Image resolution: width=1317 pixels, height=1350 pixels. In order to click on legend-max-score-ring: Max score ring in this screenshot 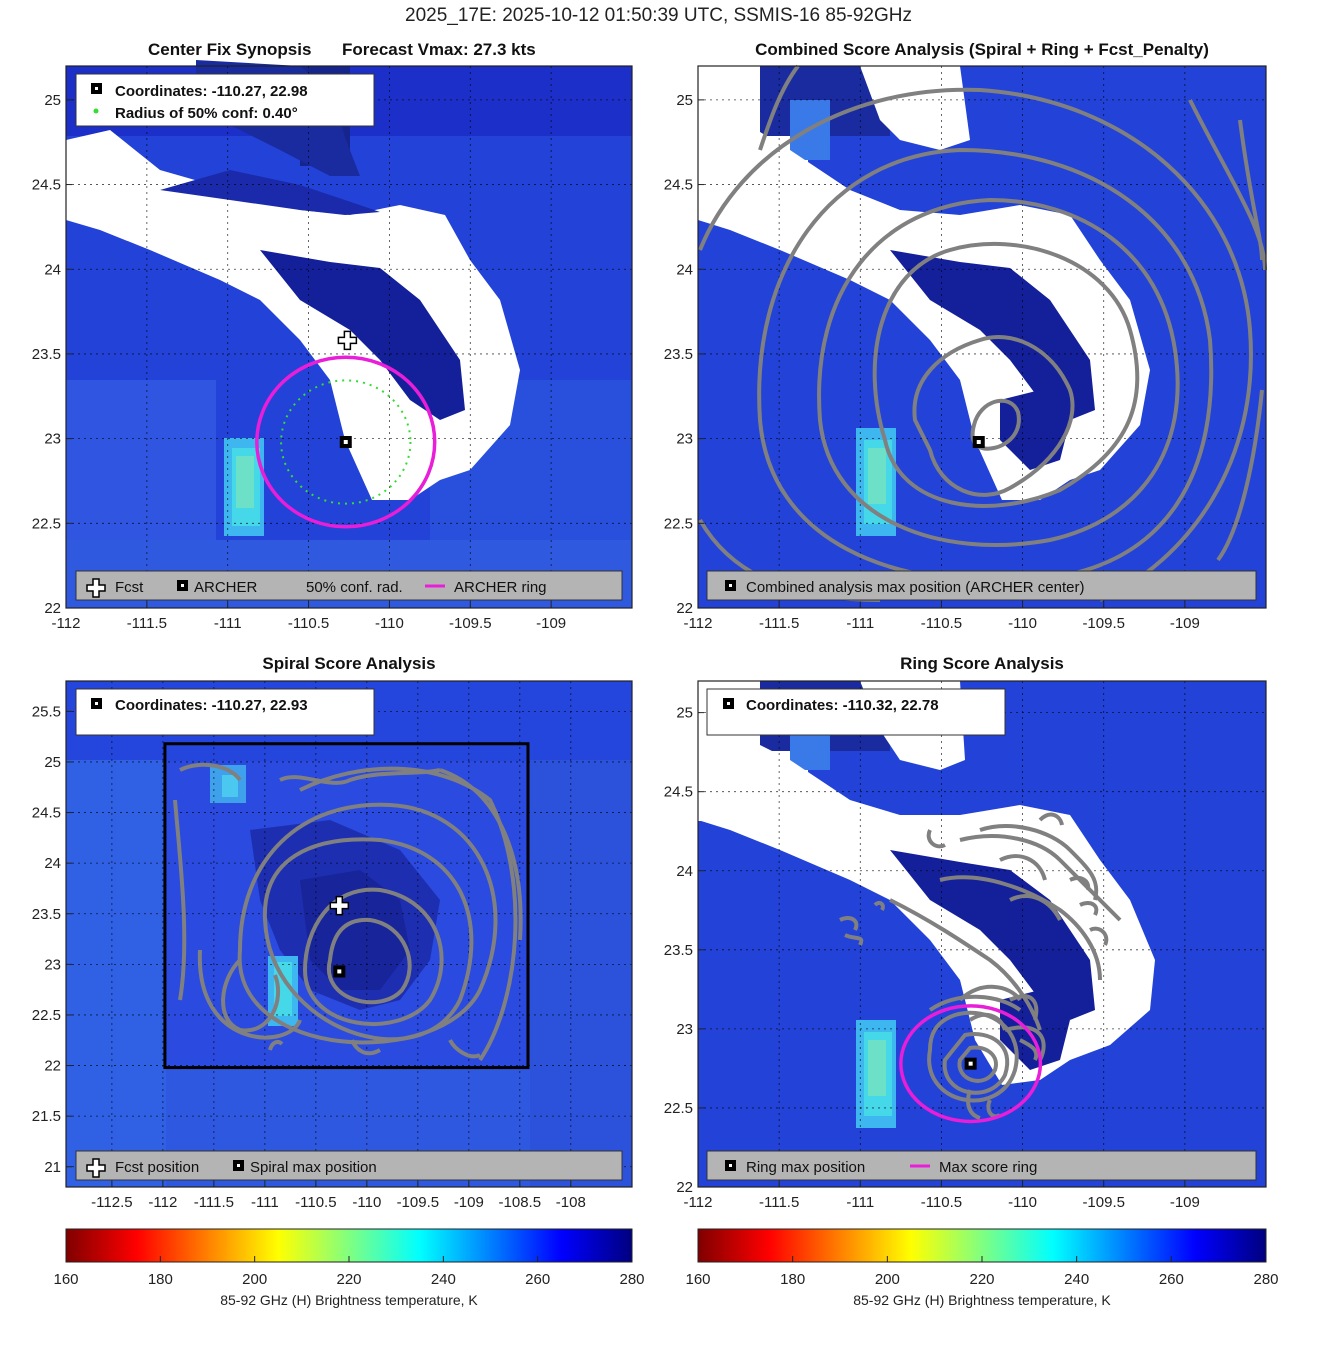, I will do `click(988, 1167)`.